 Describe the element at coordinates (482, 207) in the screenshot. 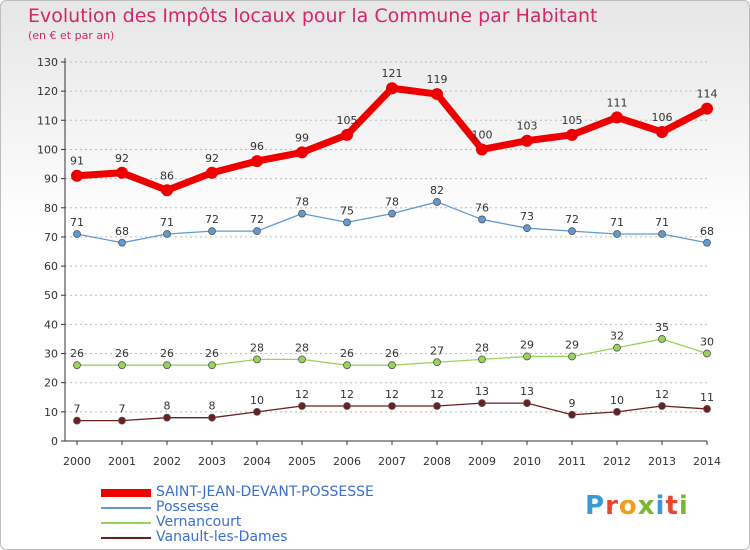

I see `data-label: 76` at that location.